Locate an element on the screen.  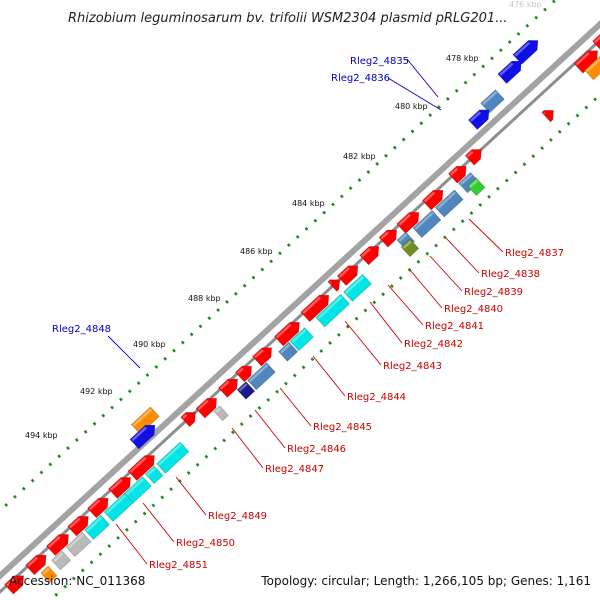
gene-label: Rleg2_4835 is located at coordinates (379, 61).